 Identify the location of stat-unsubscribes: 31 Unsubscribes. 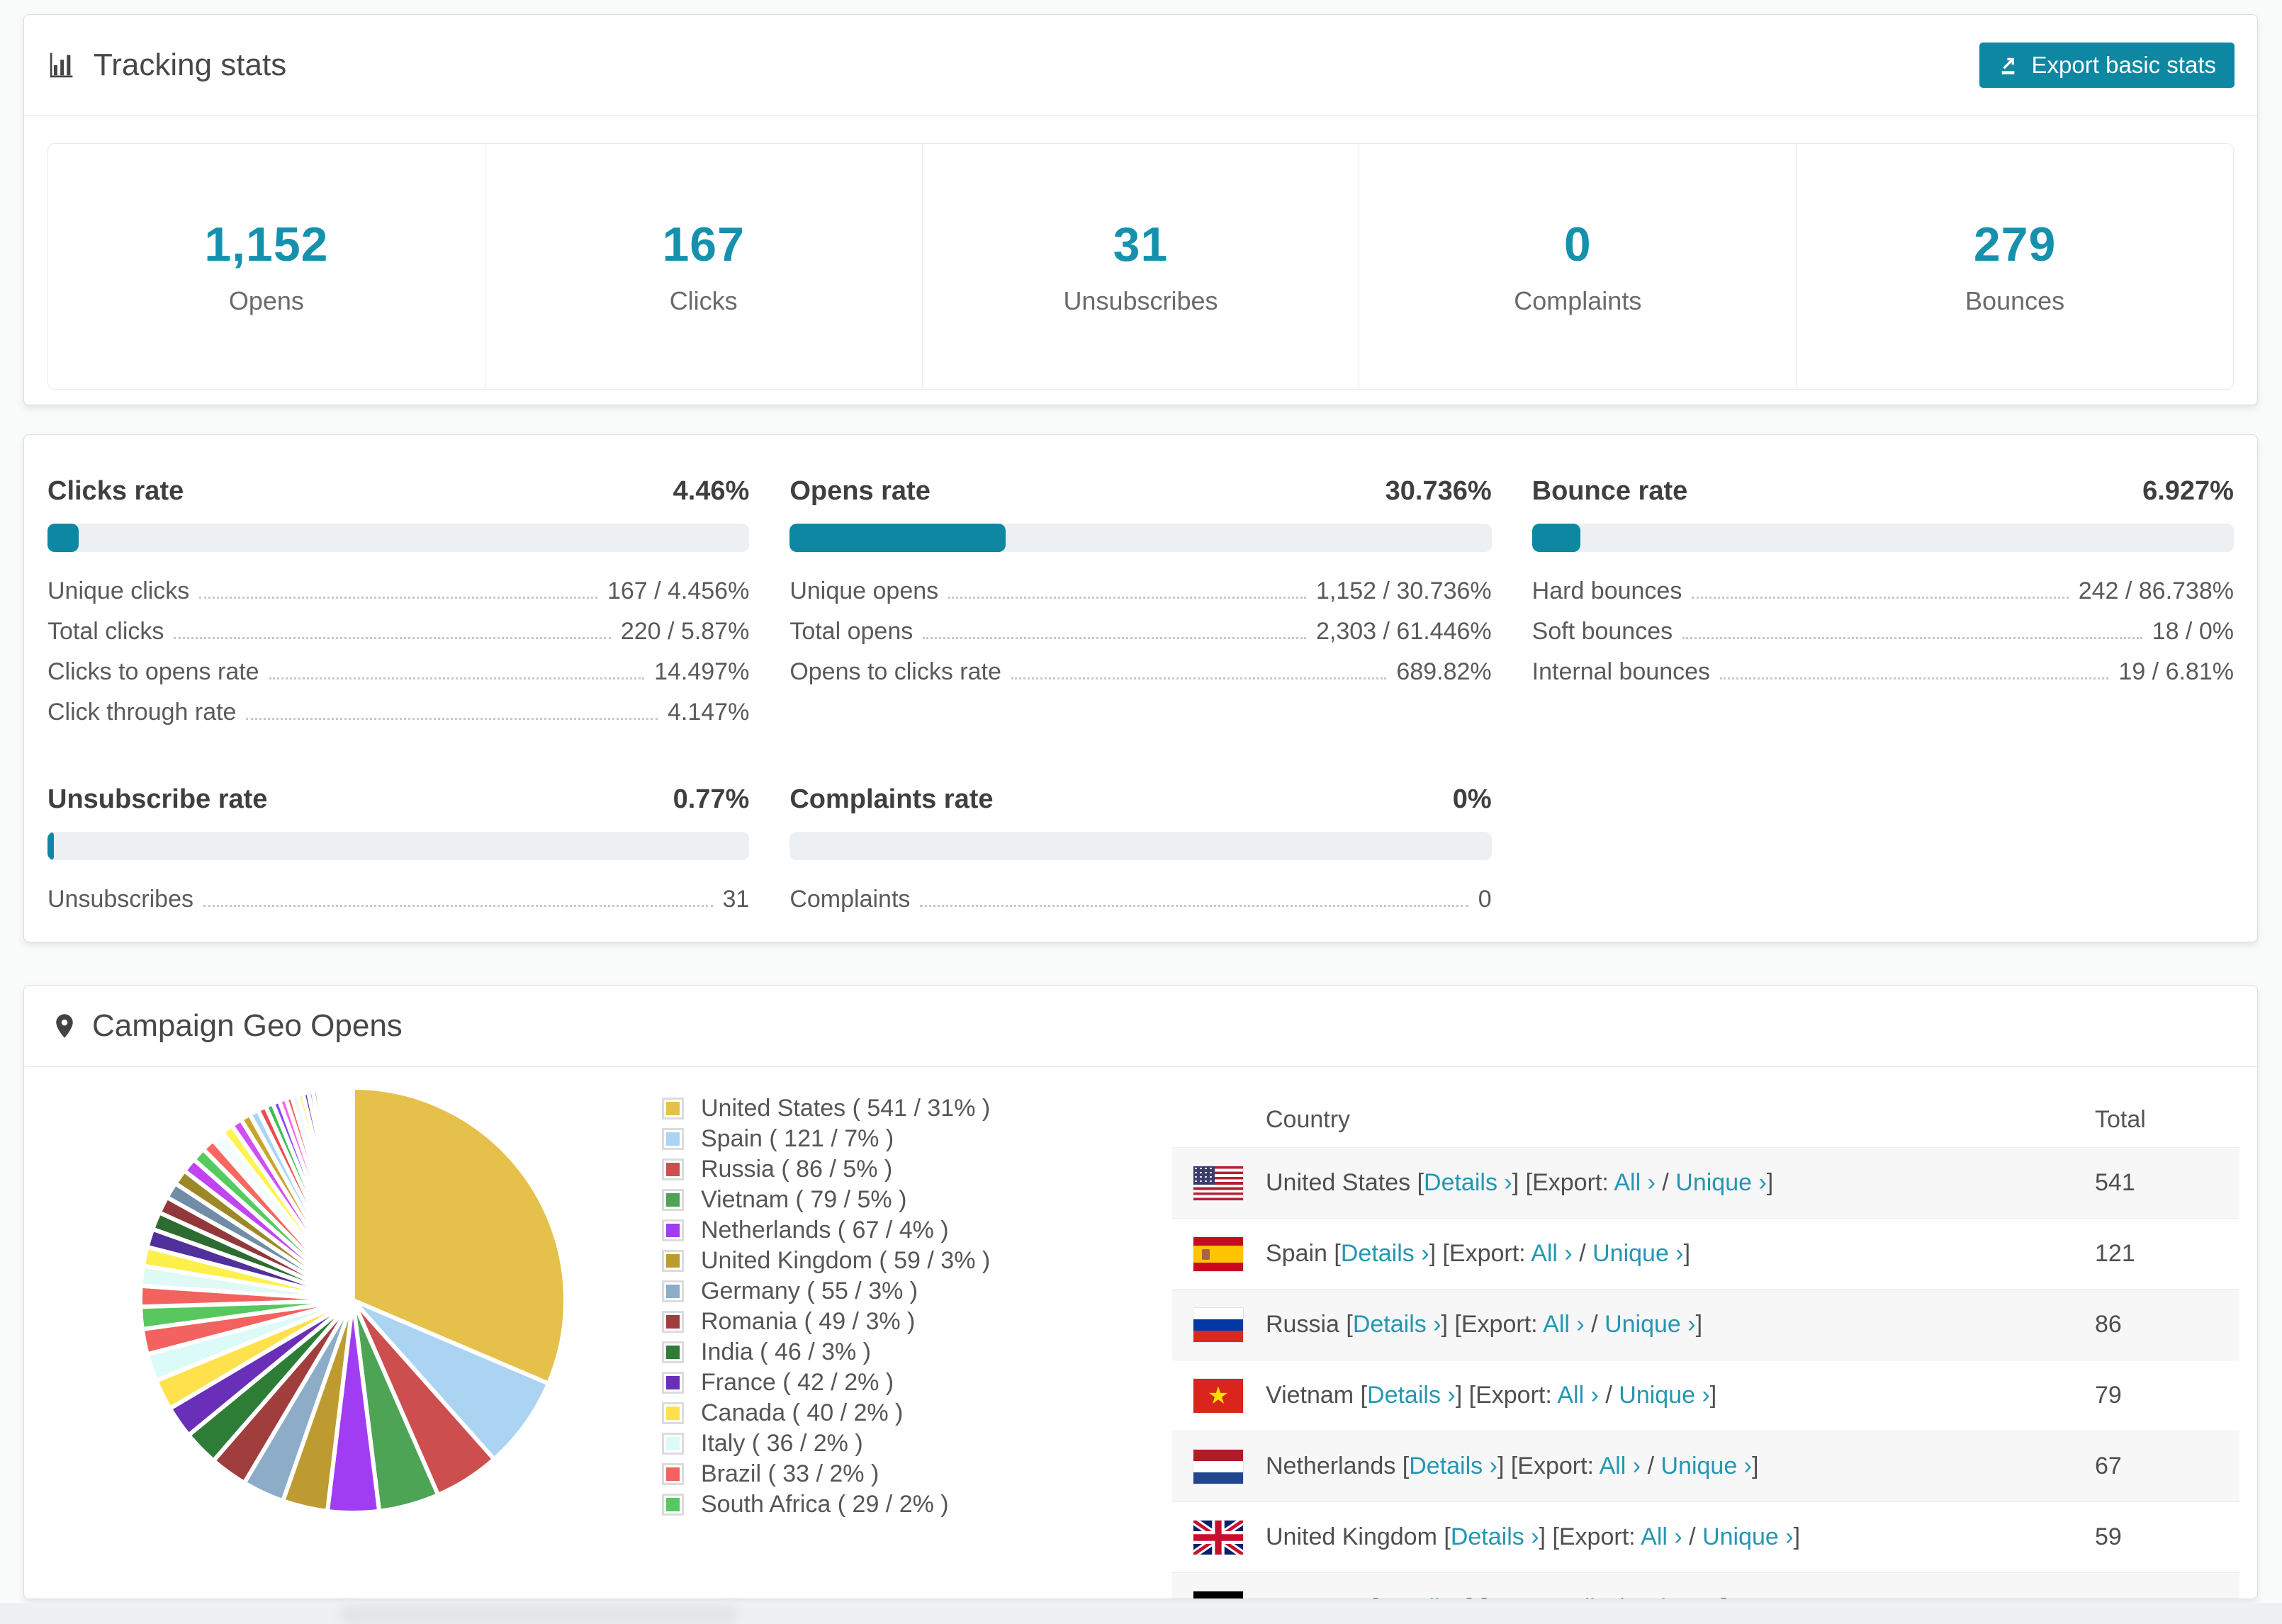
(1142, 267).